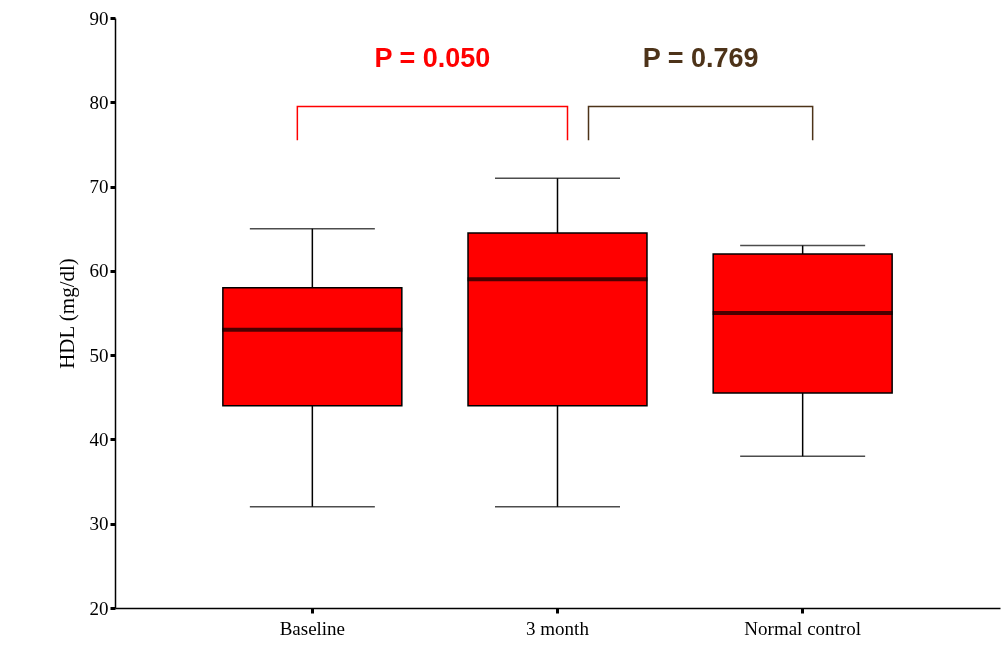 The width and height of the screenshot is (1003, 651). What do you see at coordinates (99, 355) in the screenshot?
I see `y-tick-label: 50` at bounding box center [99, 355].